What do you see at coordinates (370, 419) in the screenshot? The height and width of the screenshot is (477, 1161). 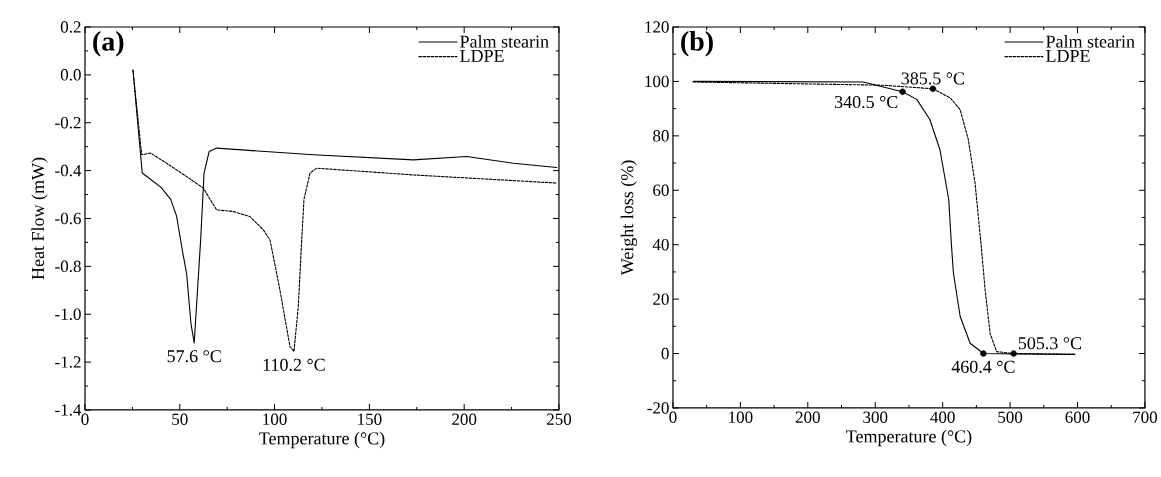 I see `x-tick-label: 150` at bounding box center [370, 419].